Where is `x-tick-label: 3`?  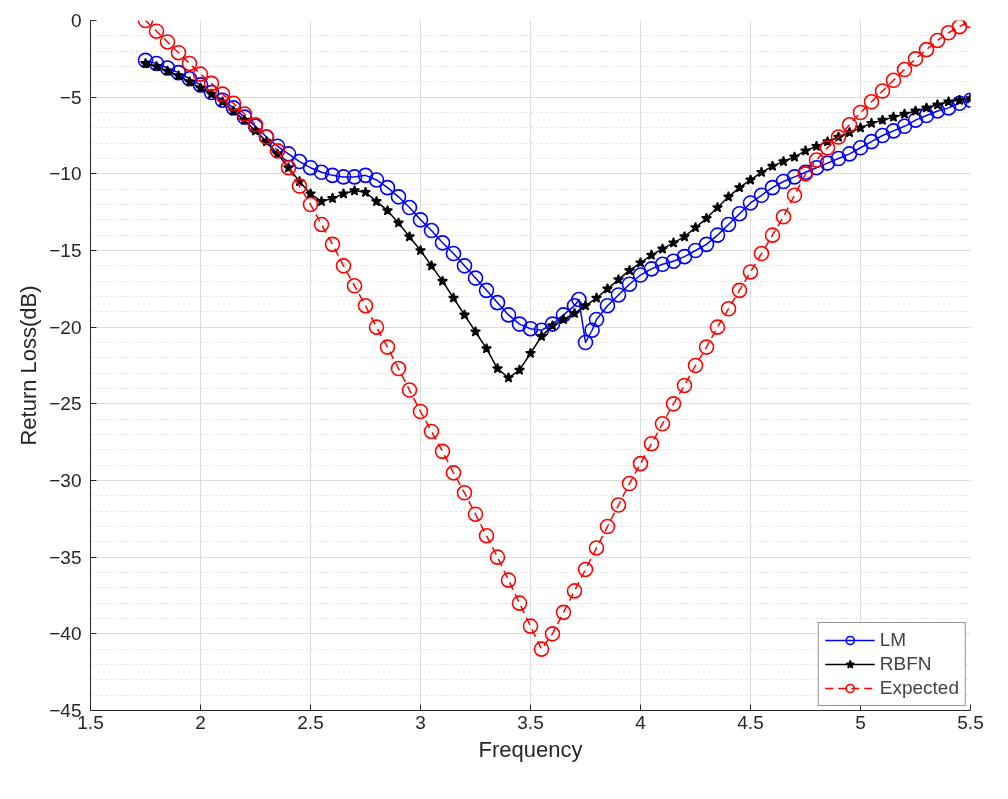
x-tick-label: 3 is located at coordinates (420, 722).